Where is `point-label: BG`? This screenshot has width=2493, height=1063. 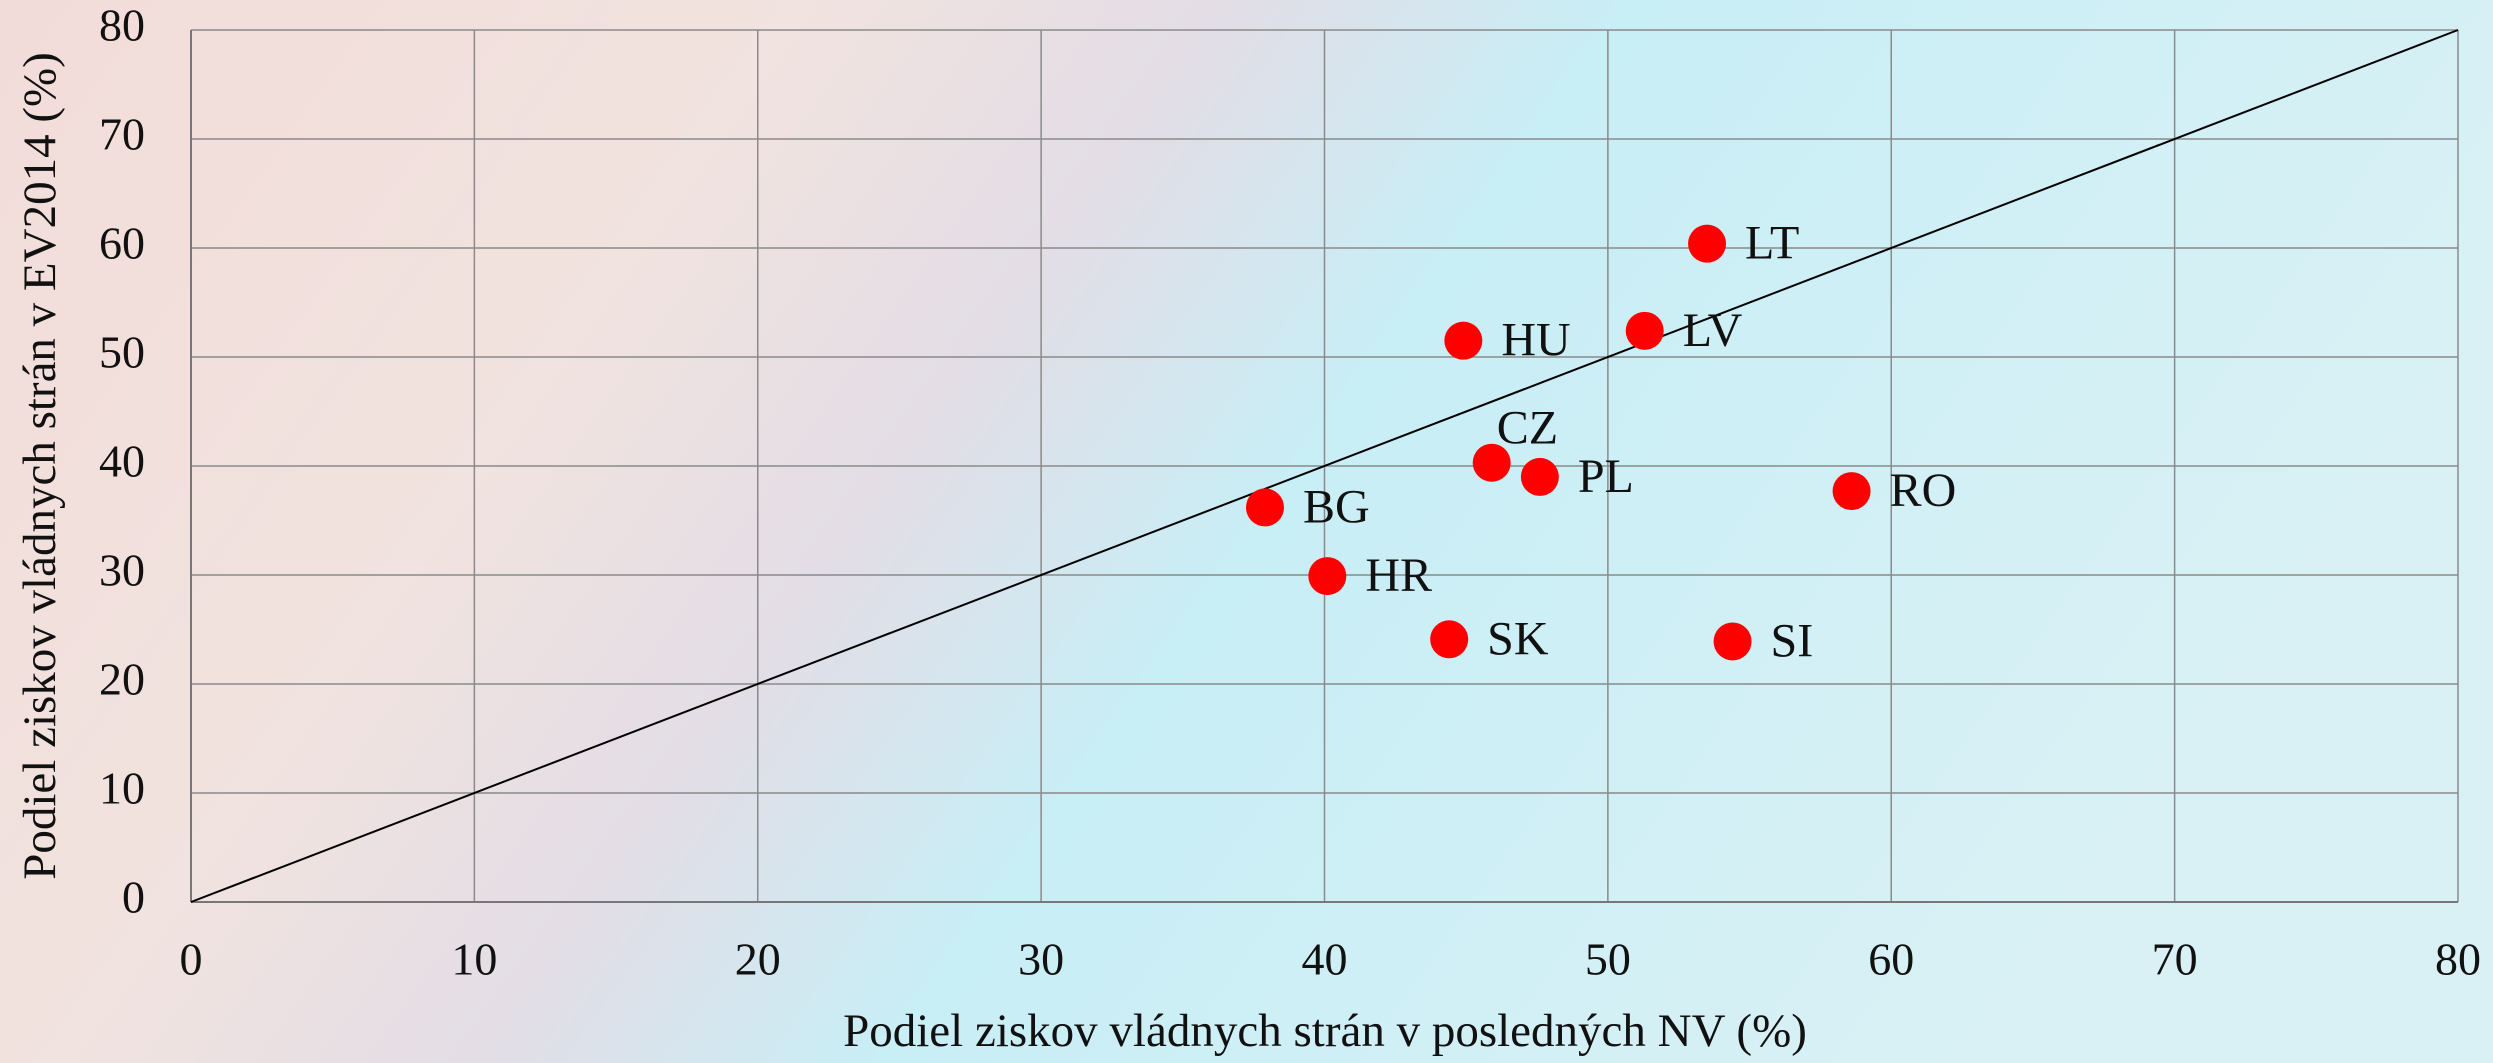
point-label: BG is located at coordinates (1336, 506).